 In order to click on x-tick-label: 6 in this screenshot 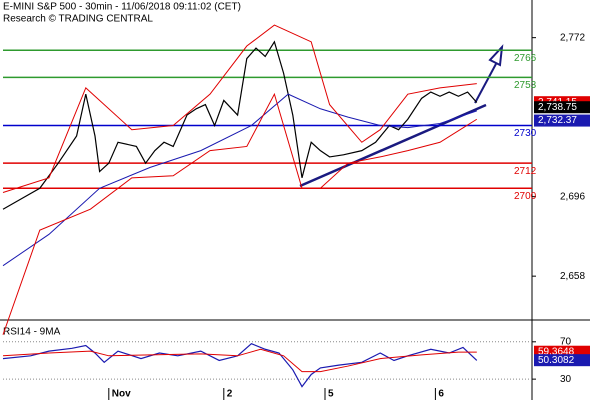, I will do `click(441, 394)`.